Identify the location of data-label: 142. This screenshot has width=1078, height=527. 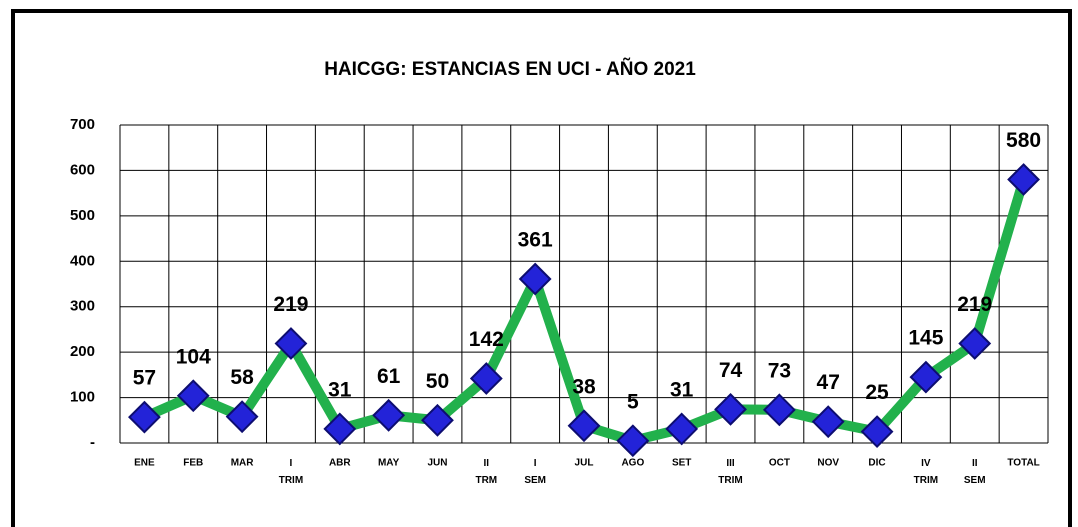
(486, 339).